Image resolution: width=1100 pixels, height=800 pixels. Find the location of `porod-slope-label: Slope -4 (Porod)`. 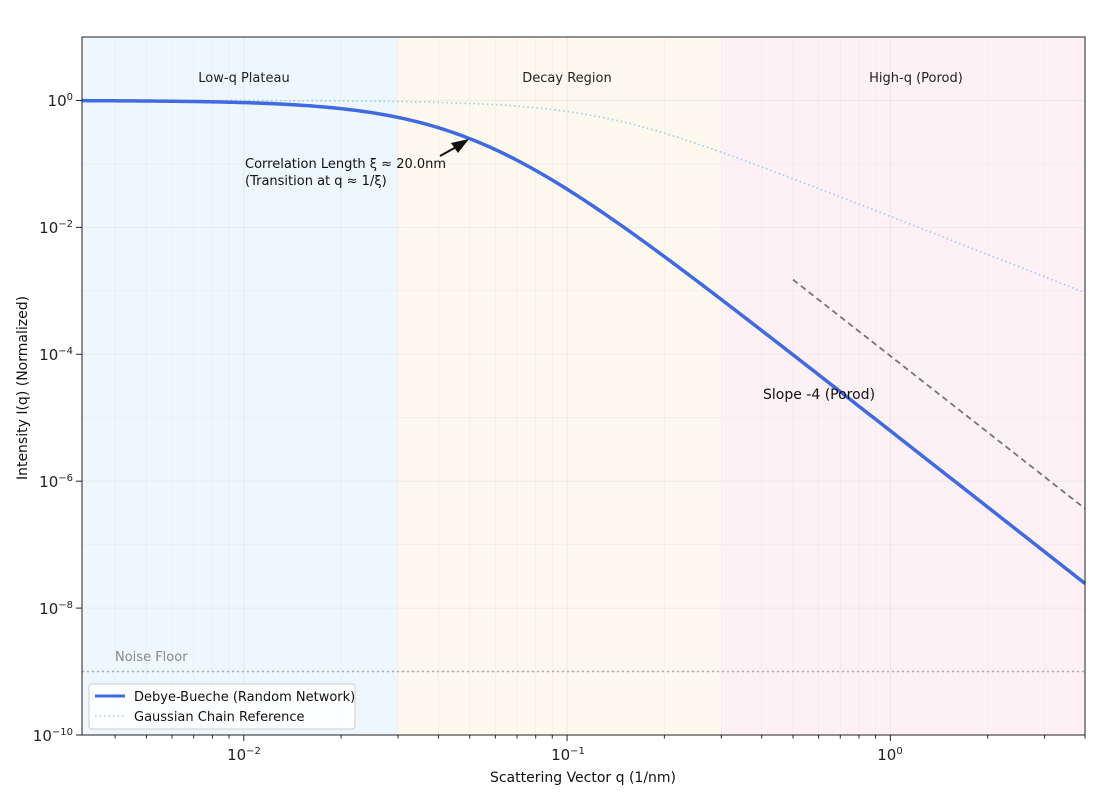

porod-slope-label: Slope -4 (Porod) is located at coordinates (819, 395).